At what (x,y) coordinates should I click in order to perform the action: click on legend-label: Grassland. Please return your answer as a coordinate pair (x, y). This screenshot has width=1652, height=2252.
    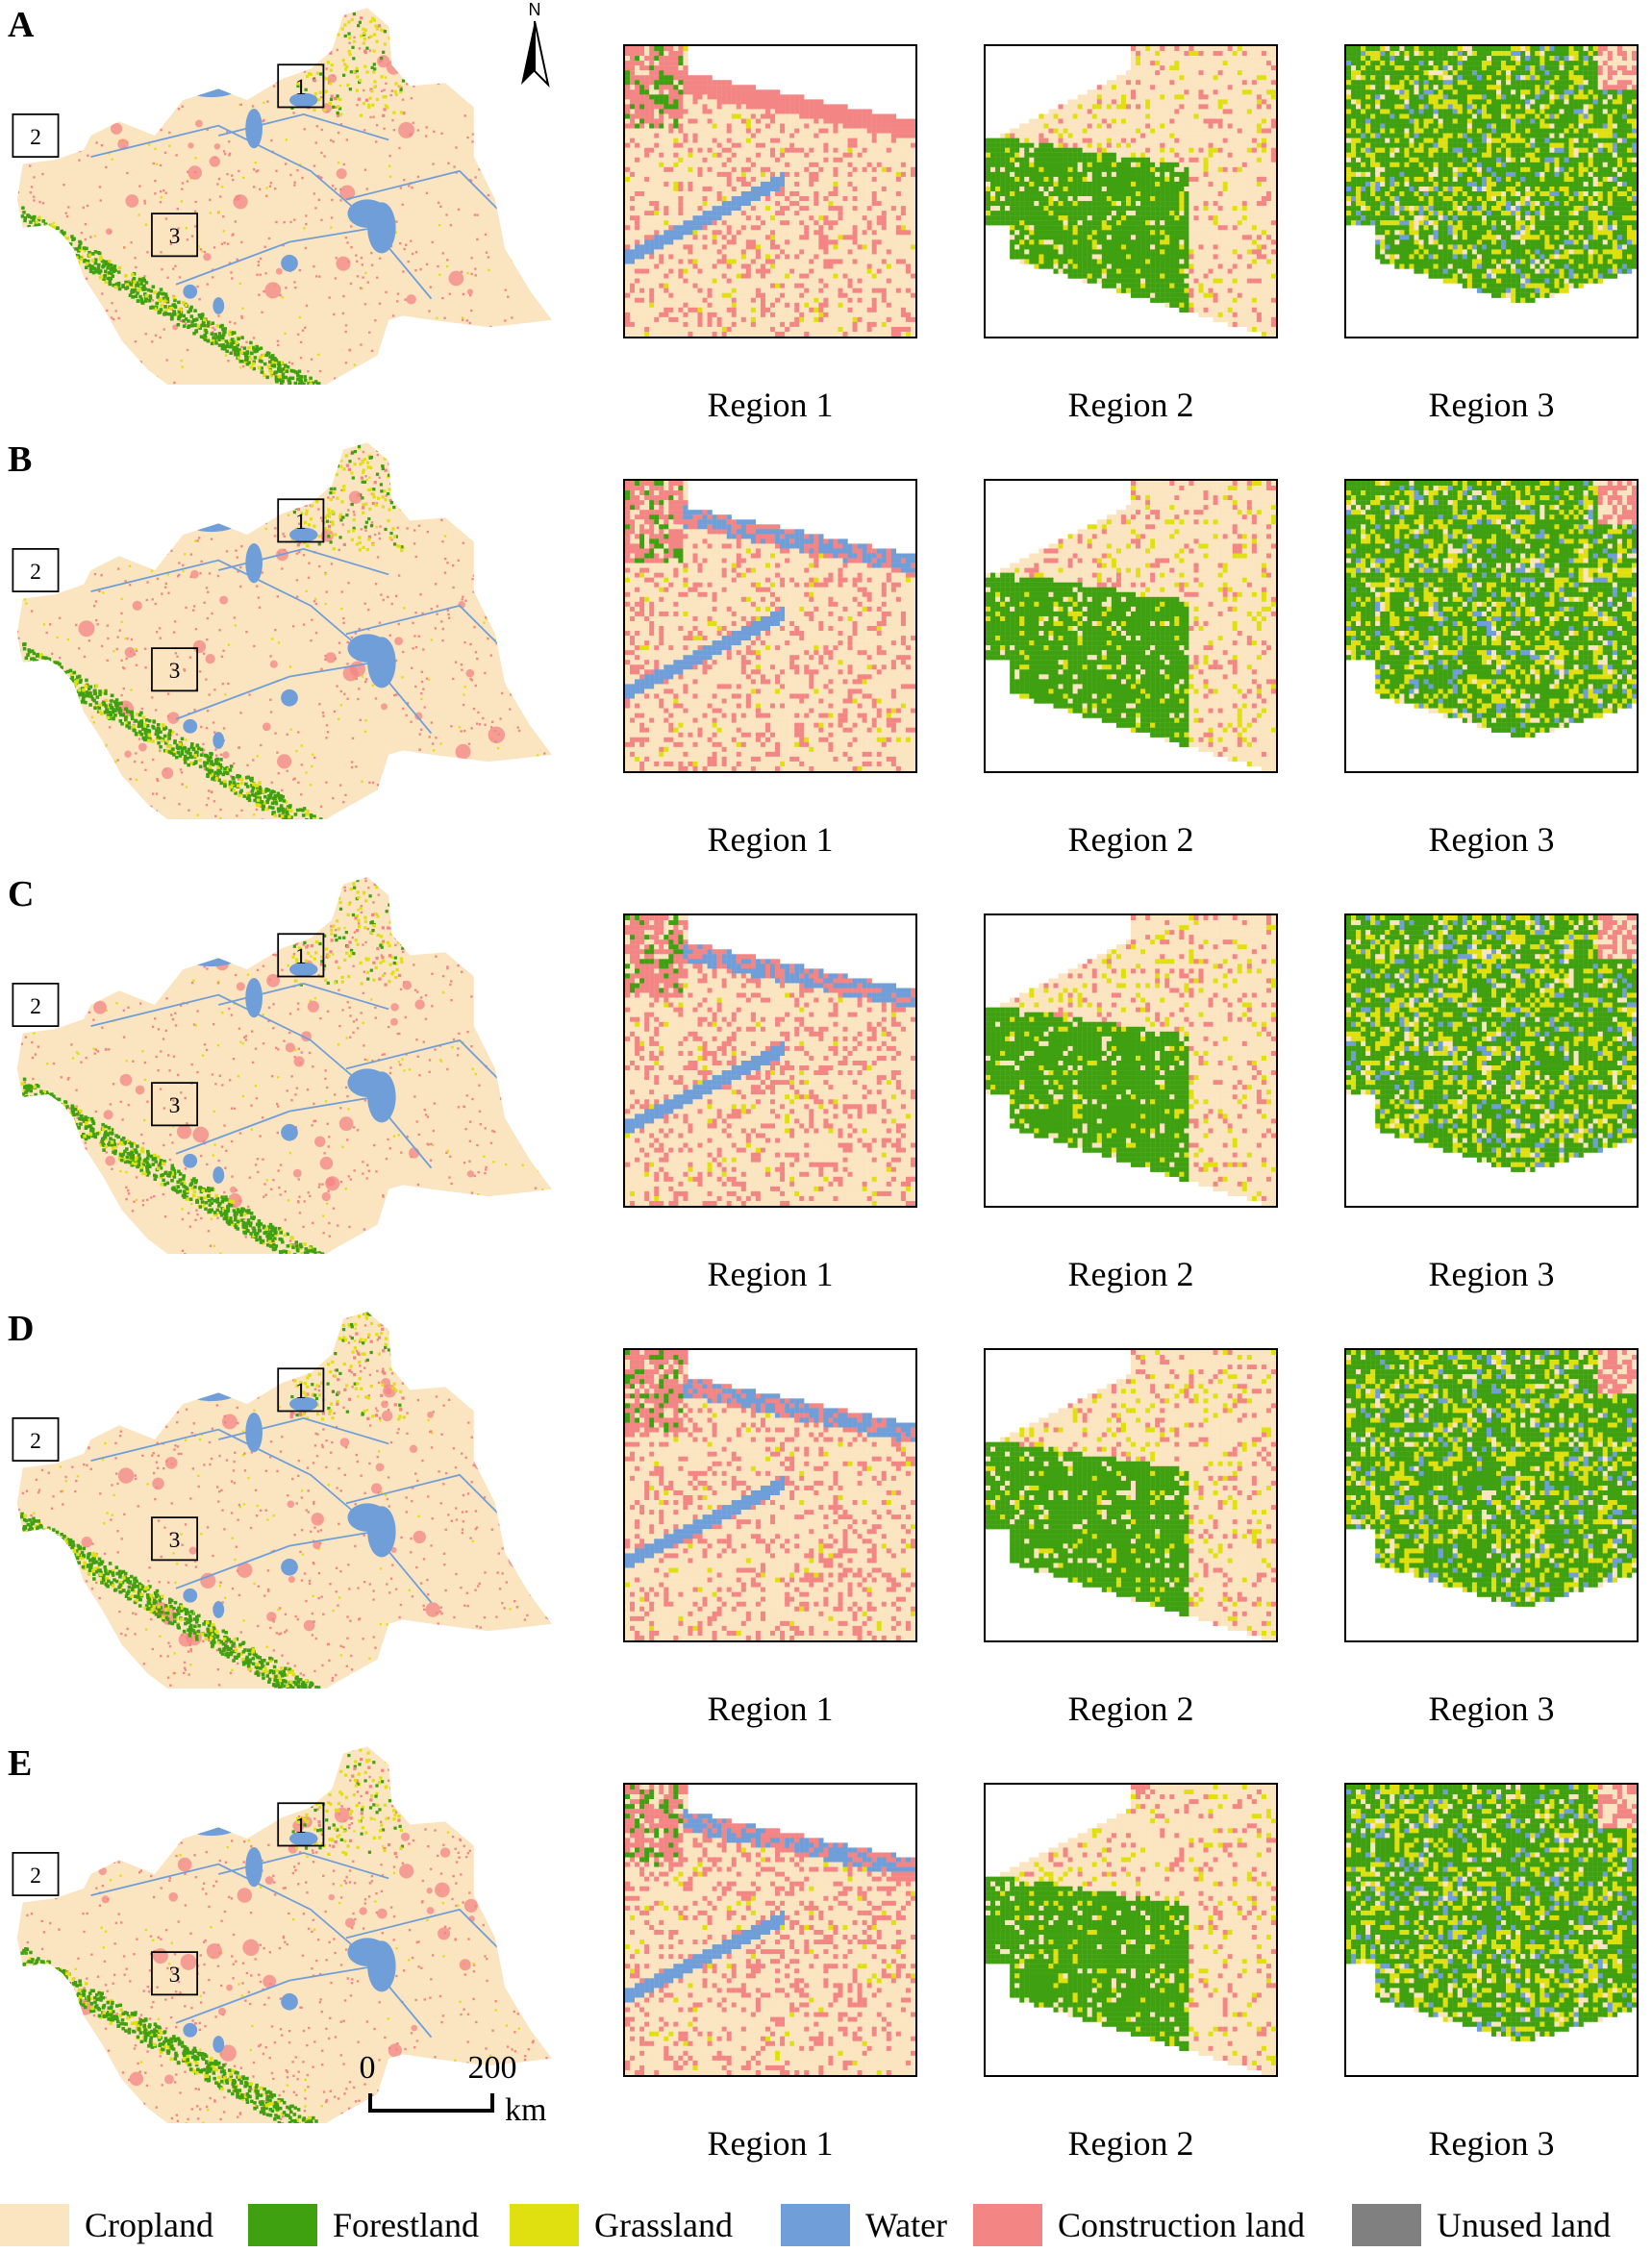
    Looking at the image, I should click on (663, 2225).